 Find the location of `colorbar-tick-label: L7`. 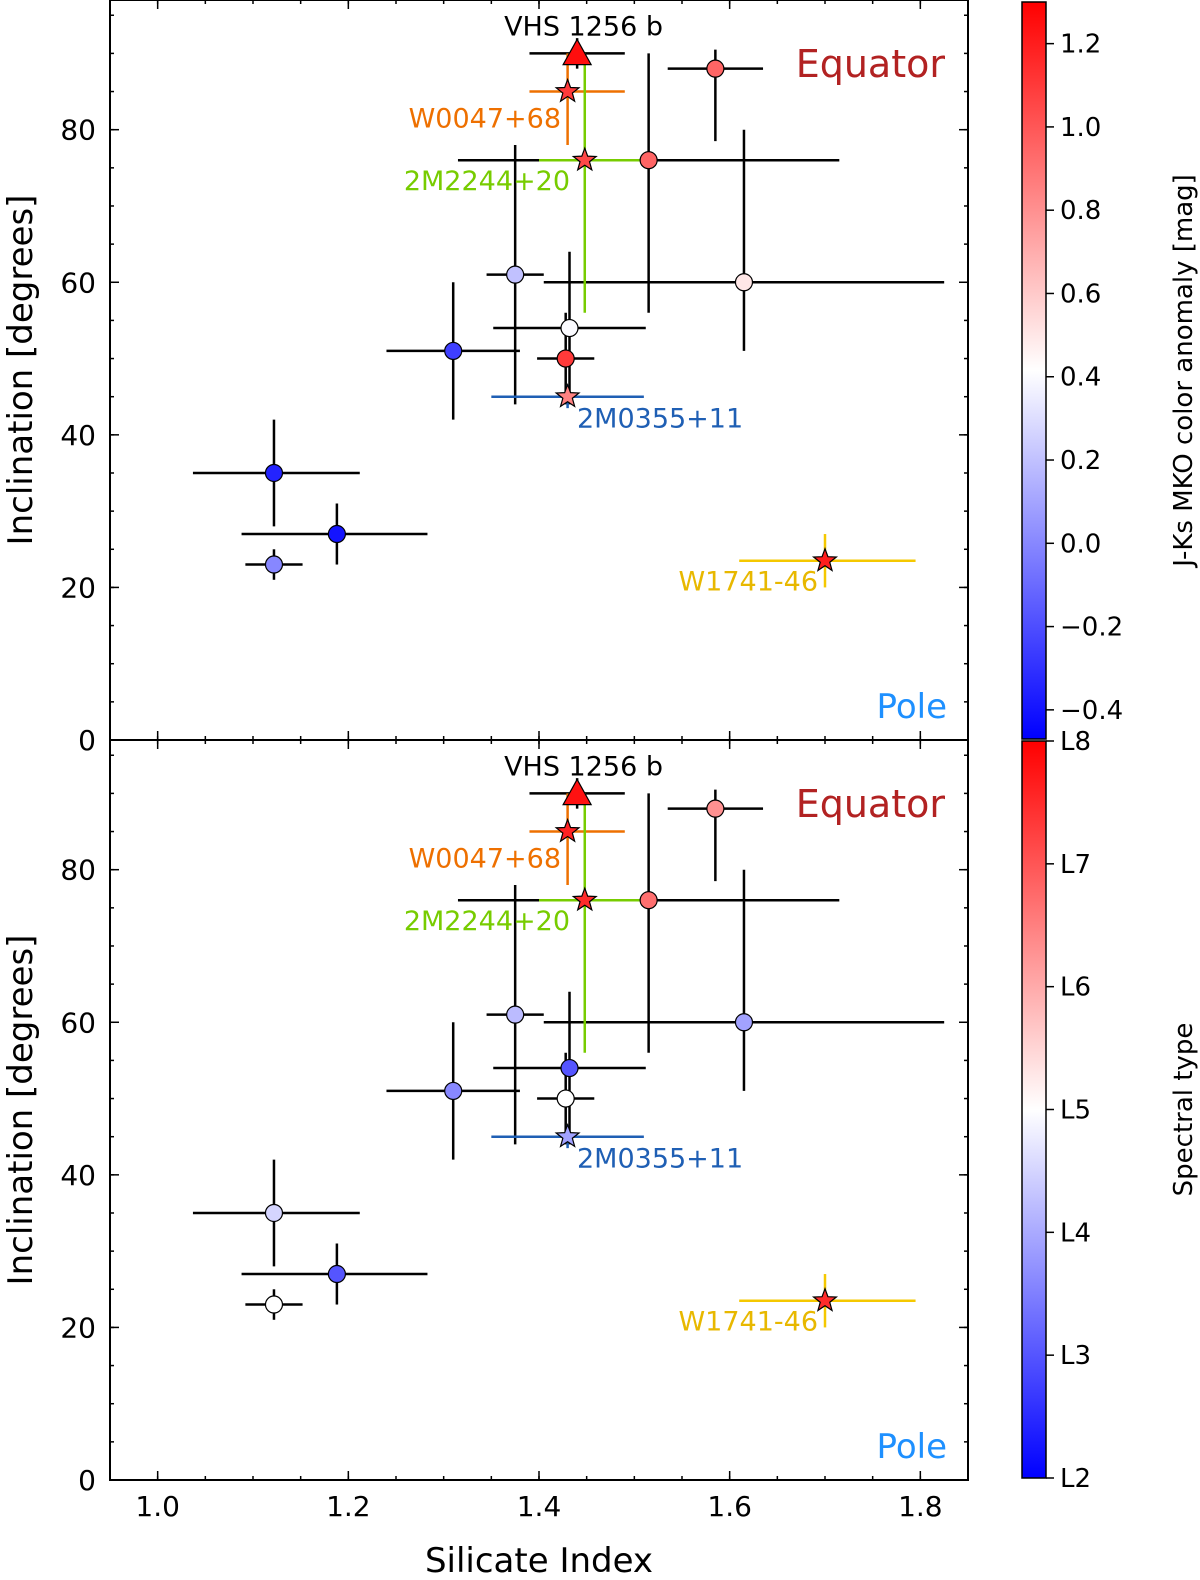

colorbar-tick-label: L7 is located at coordinates (1075, 865).